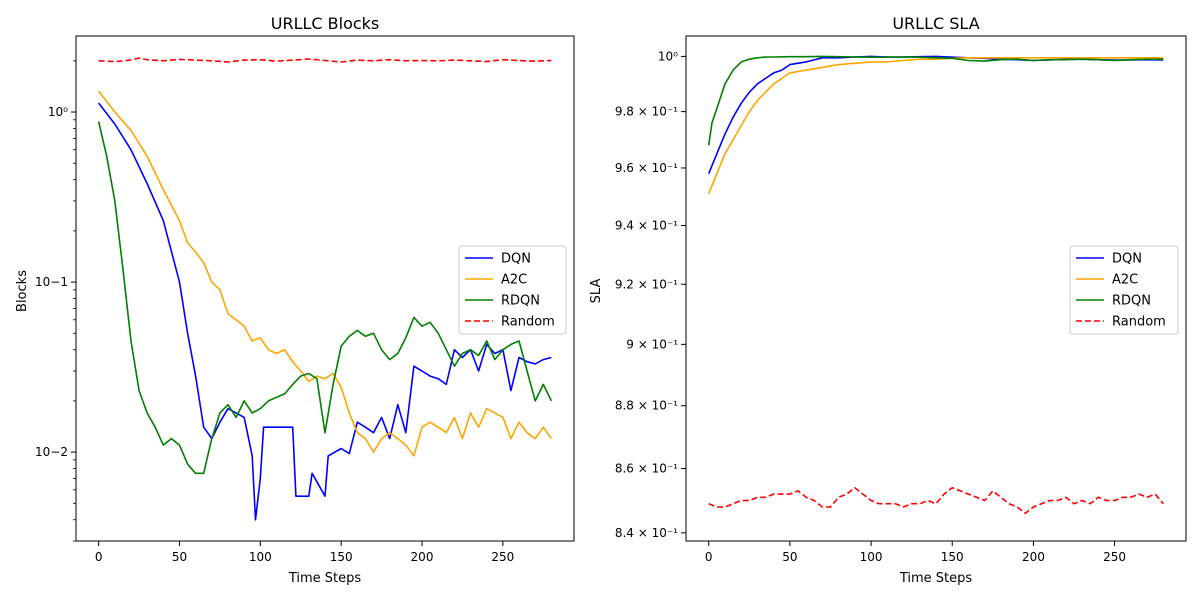  I want to click on sla-legend: DQN A2C RDQN Random, so click(1124, 290).